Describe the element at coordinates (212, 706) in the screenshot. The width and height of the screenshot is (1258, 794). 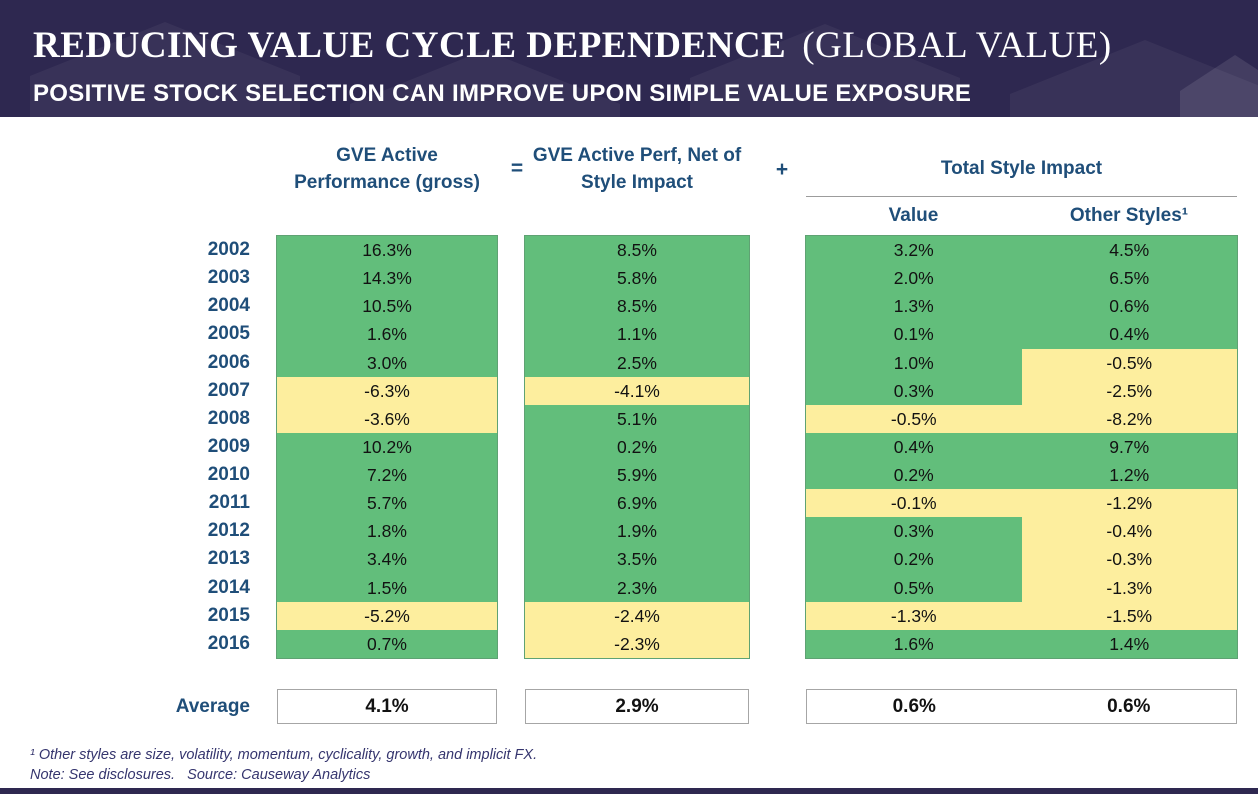
I see `average-label: Average` at that location.